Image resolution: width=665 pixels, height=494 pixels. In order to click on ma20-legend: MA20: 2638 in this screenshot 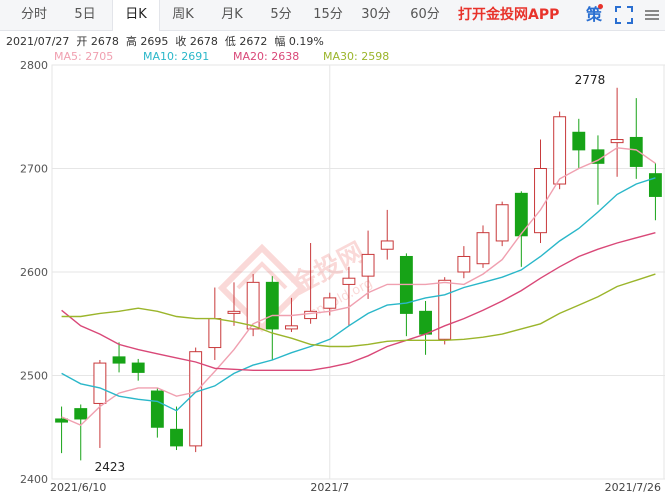, I will do `click(266, 56)`.